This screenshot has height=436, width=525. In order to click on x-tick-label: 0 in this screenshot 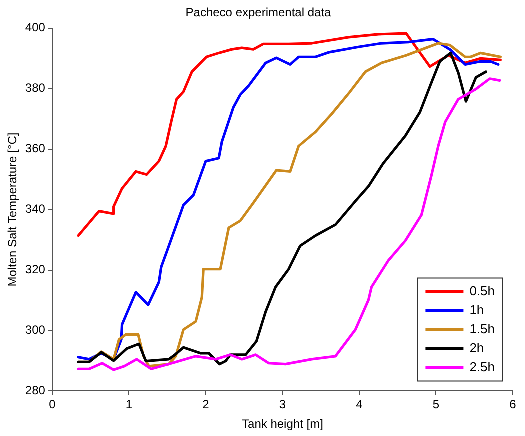, I will do `click(52, 405)`.